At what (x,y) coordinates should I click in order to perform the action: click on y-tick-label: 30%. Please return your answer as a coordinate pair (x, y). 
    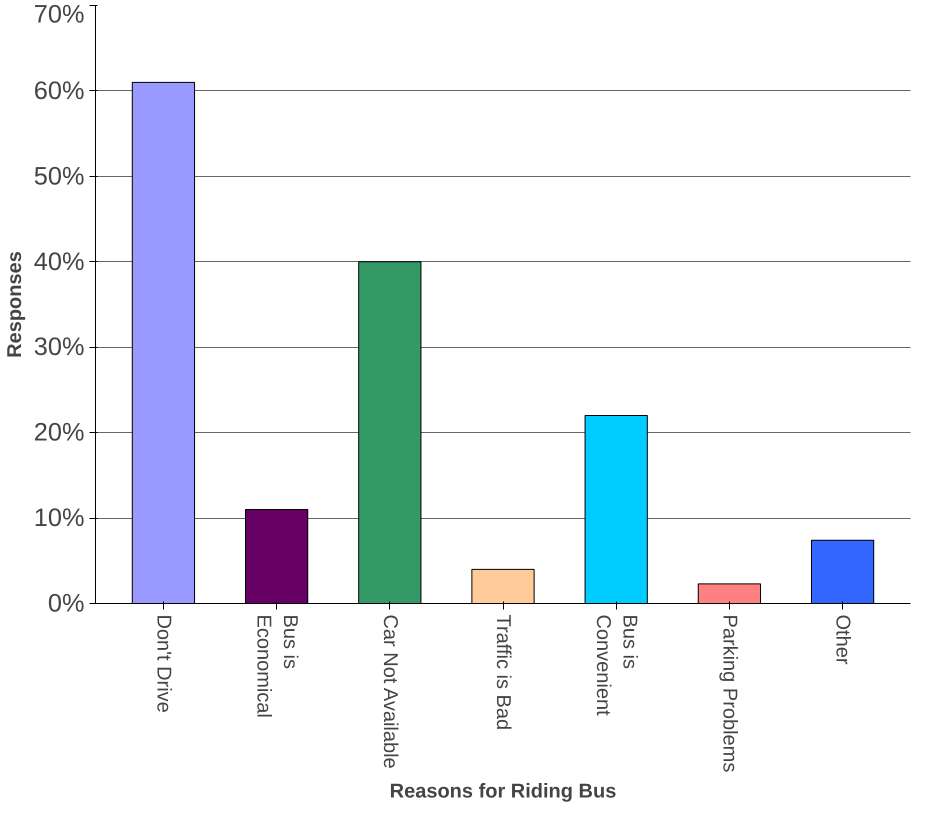
    Looking at the image, I should click on (59, 347).